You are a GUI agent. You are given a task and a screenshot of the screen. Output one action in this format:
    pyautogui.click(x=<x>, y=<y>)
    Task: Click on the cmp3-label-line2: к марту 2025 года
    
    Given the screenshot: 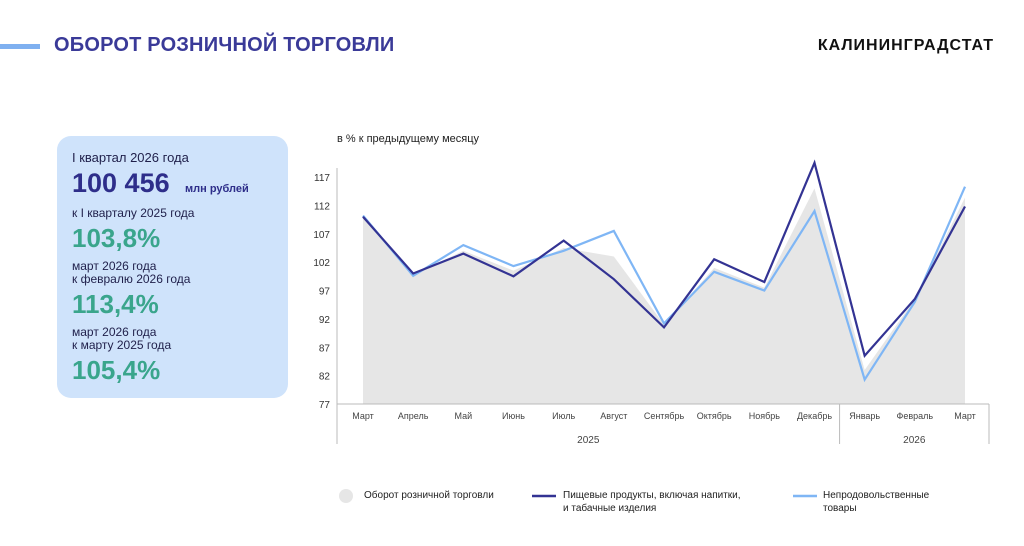 What is the action you would take?
    pyautogui.click(x=122, y=345)
    